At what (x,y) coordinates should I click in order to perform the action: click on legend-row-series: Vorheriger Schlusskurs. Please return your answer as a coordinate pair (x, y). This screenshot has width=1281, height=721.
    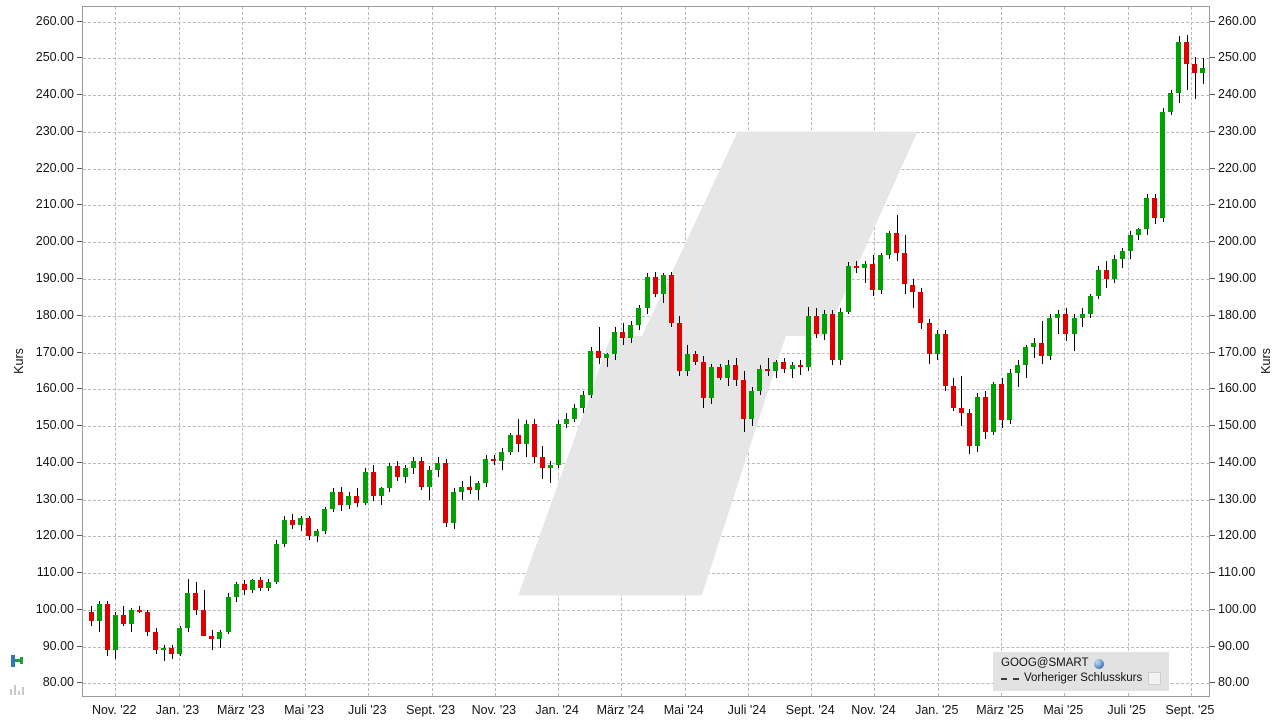
    Looking at the image, I should click on (1081, 678).